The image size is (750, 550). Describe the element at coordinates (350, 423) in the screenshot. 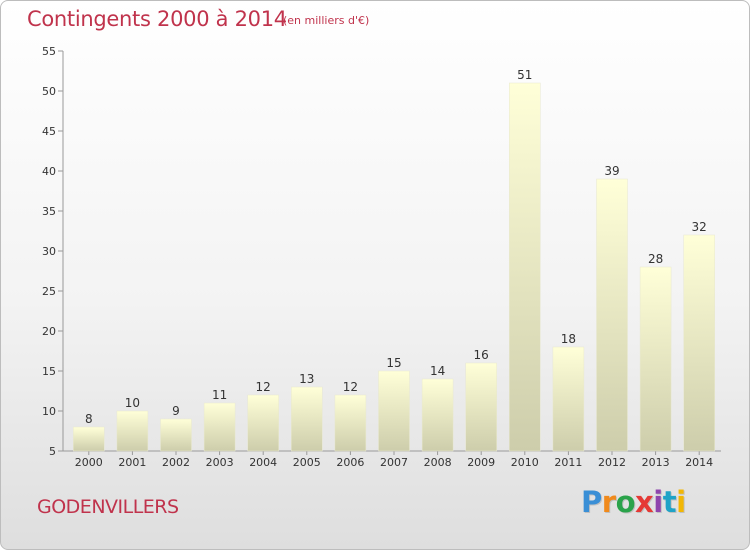

I see `bar-2006` at that location.